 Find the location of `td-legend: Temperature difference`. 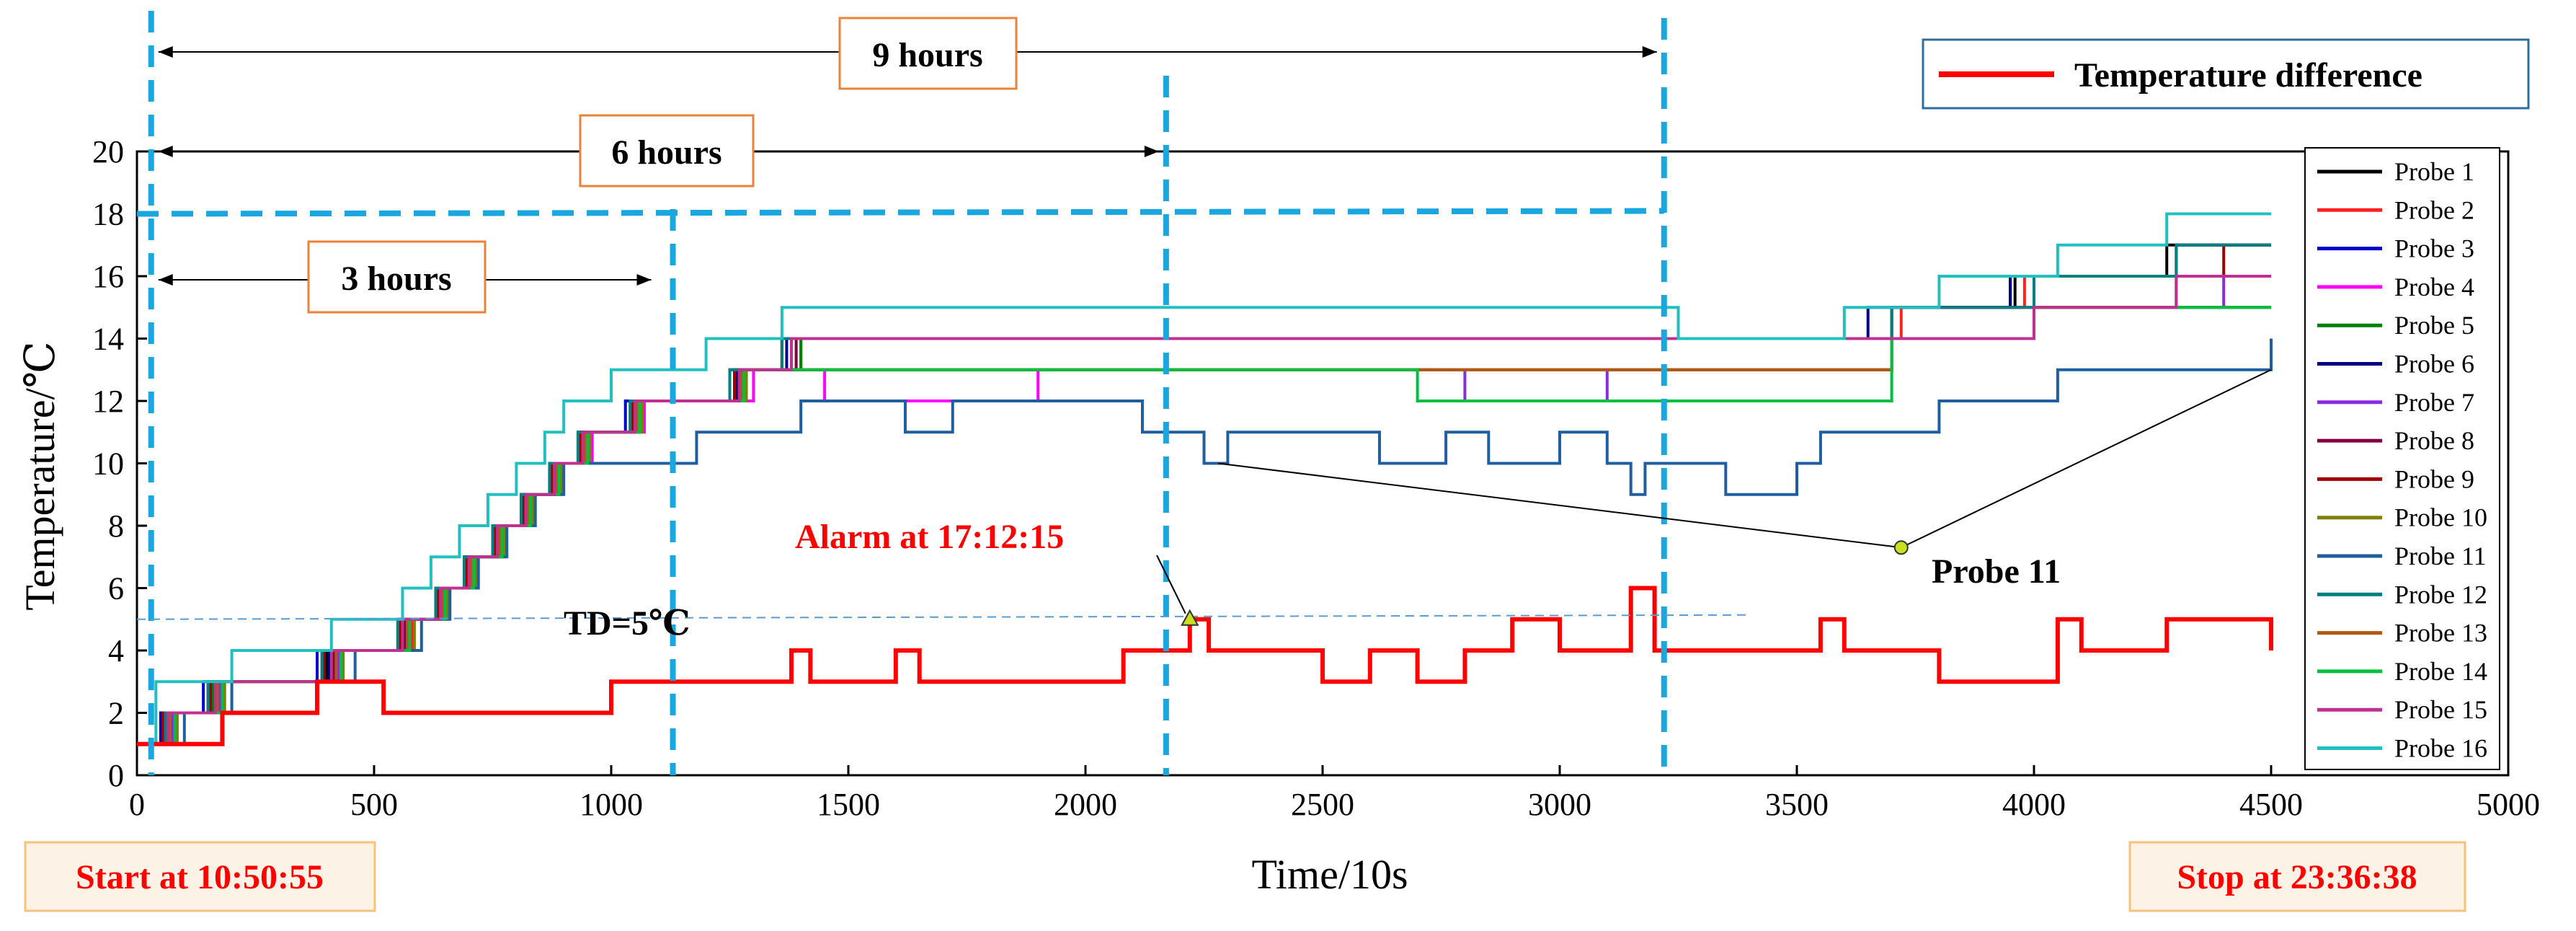

td-legend: Temperature difference is located at coordinates (2226, 74).